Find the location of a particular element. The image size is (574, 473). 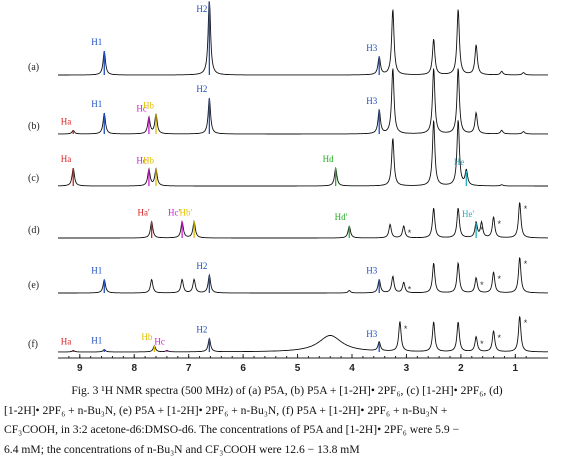

peak-label: He' is located at coordinates (468, 214).